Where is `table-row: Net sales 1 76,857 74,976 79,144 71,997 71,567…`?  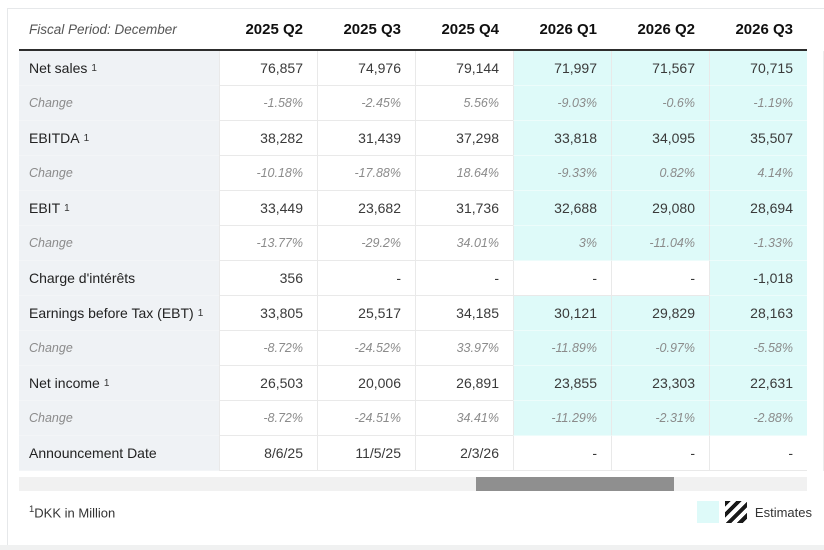
table-row: Net sales 1 76,857 74,976 79,144 71,997 71,567… is located at coordinates (413, 68).